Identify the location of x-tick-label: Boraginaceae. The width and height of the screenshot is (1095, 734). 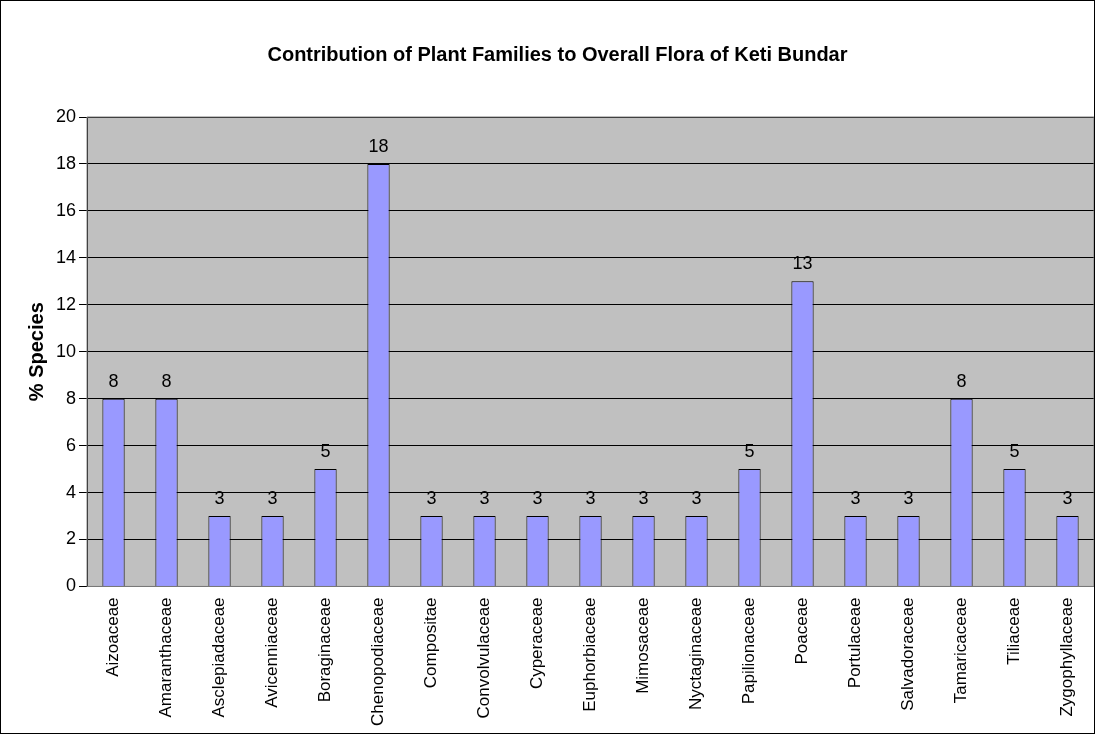
(325, 650).